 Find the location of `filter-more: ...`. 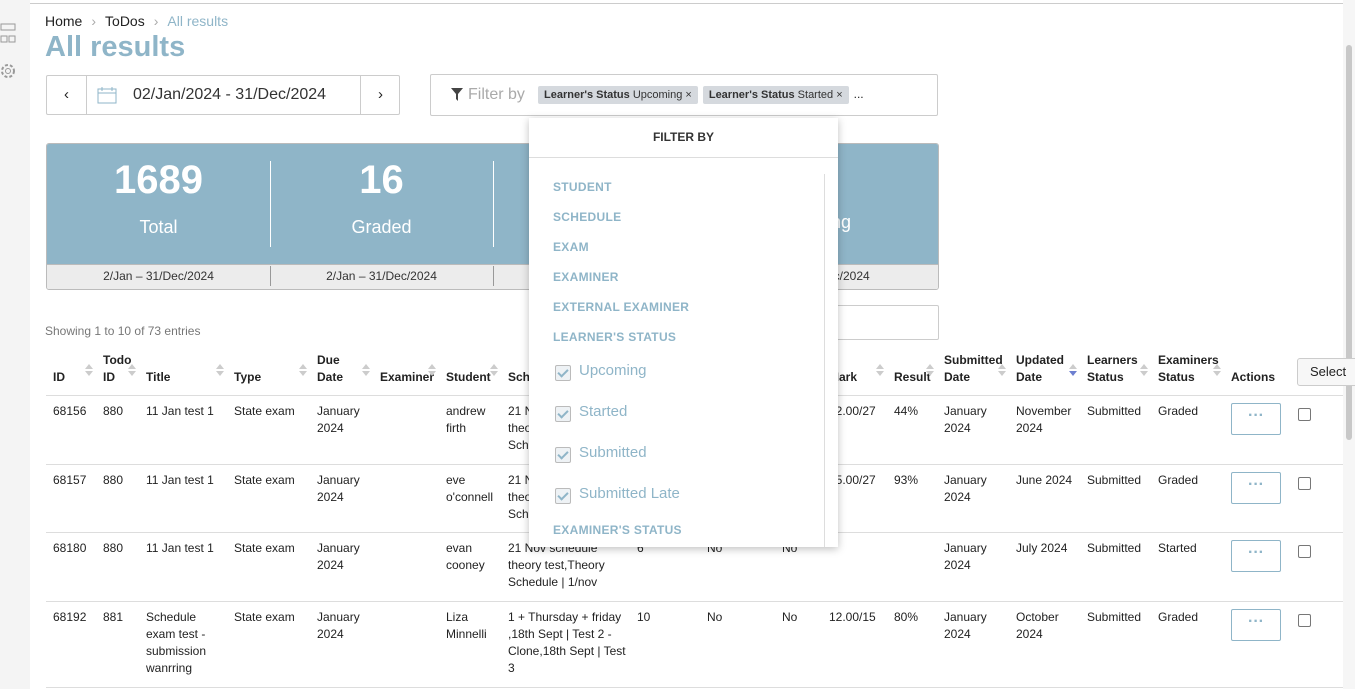

filter-more: ... is located at coordinates (858, 94).